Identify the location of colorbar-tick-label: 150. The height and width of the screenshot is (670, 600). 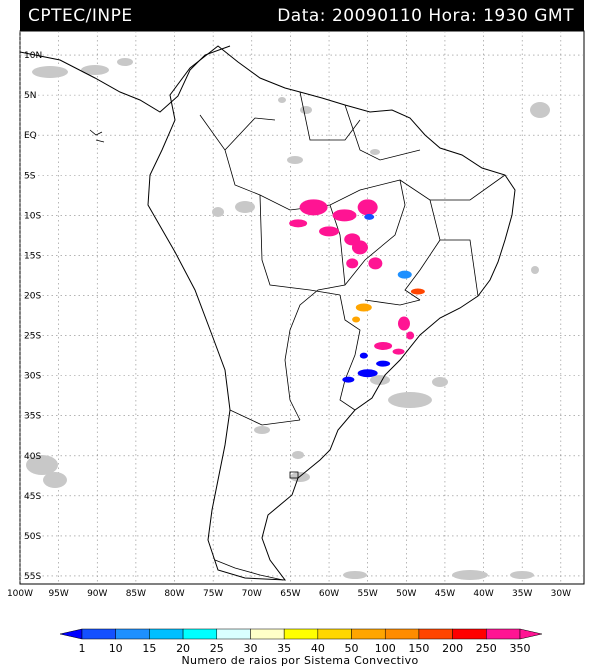
(418, 648).